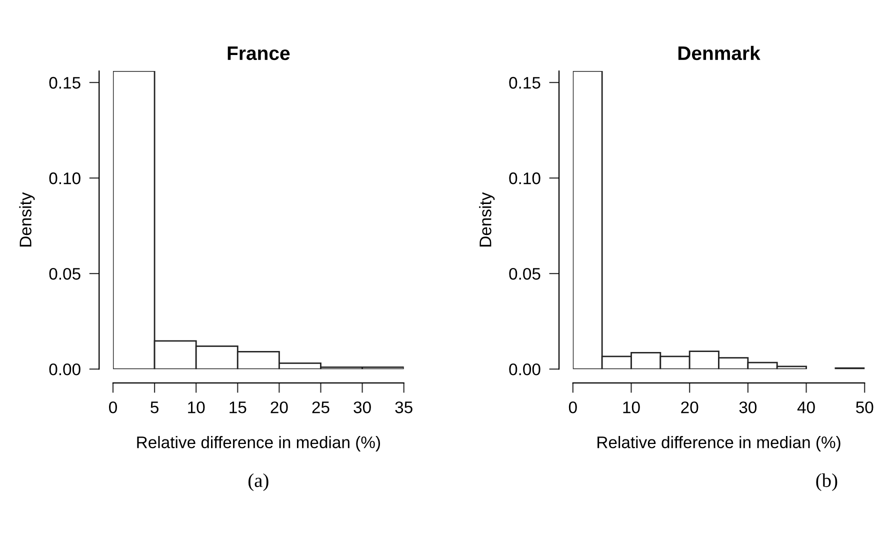  I want to click on chart-title: Denmark, so click(719, 53).